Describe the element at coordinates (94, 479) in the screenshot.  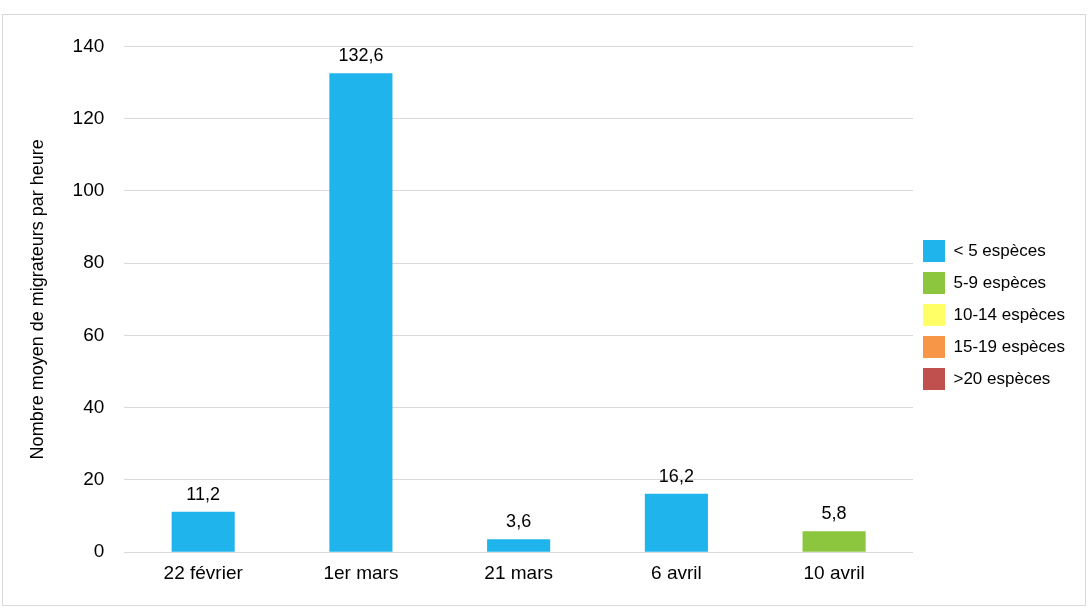
I see `y-tick-label: 20` at that location.